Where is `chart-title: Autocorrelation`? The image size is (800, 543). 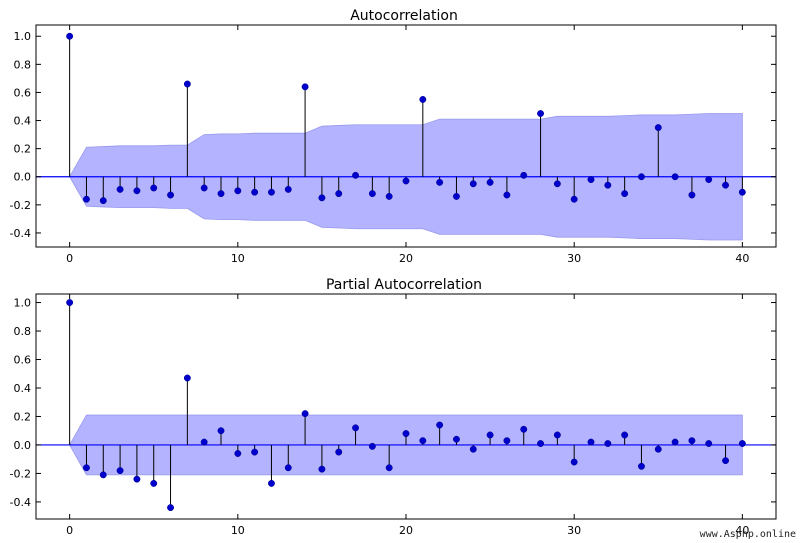 chart-title: Autocorrelation is located at coordinates (404, 16).